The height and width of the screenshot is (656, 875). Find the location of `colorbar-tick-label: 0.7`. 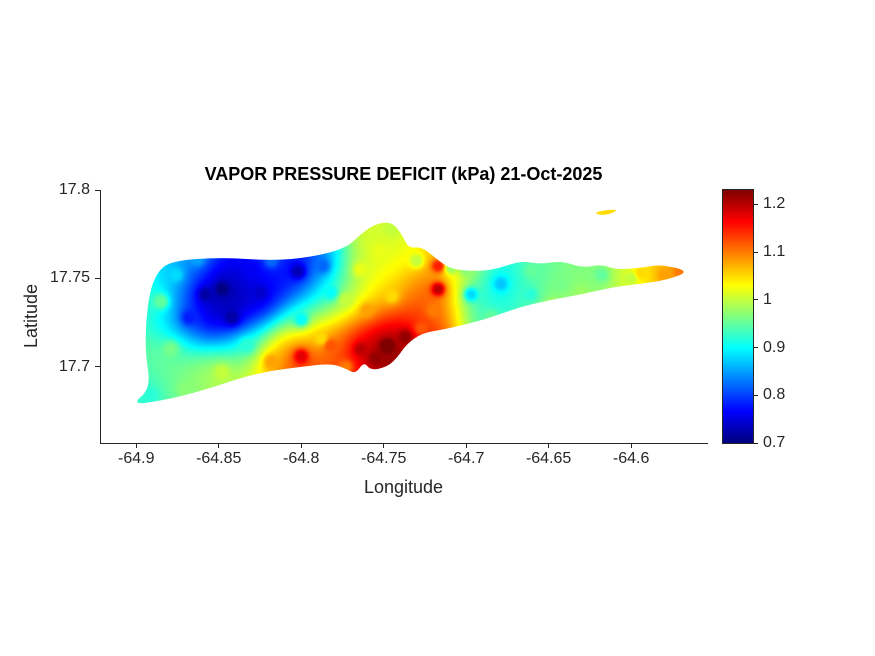

colorbar-tick-label: 0.7 is located at coordinates (774, 442).